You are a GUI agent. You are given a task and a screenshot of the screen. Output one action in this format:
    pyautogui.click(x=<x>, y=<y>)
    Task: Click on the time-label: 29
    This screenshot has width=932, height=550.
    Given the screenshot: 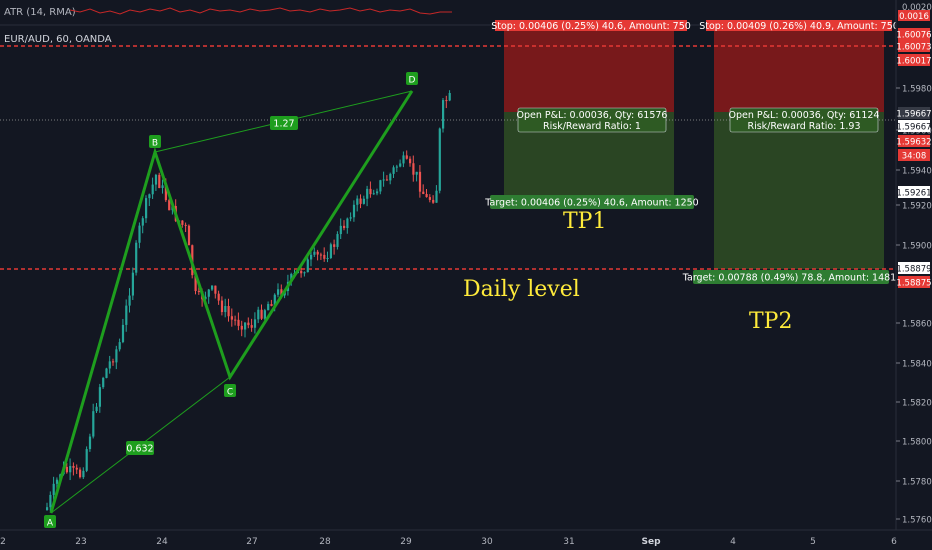 What is the action you would take?
    pyautogui.click(x=406, y=542)
    